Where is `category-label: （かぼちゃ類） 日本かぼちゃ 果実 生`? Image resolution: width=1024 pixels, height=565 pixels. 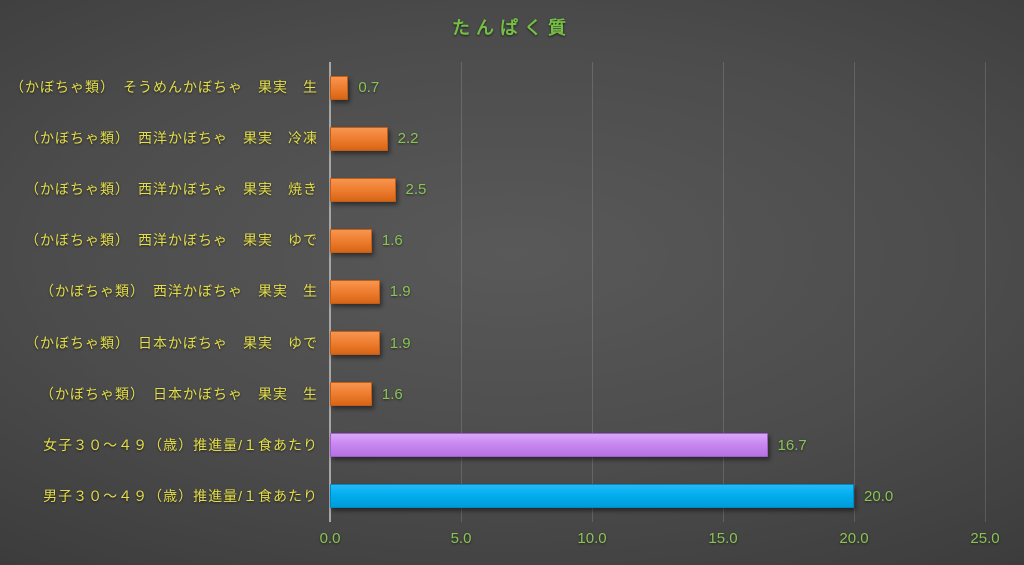
category-label: （かぼちゃ類） 日本かぼちゃ 果実 生 is located at coordinates (179, 393).